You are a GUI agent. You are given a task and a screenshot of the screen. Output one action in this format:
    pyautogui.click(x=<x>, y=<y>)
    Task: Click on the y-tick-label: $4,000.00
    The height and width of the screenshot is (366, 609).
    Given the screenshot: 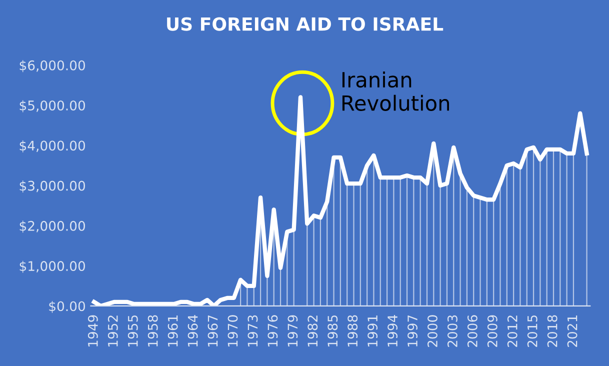 What is the action you would take?
    pyautogui.click(x=53, y=146)
    